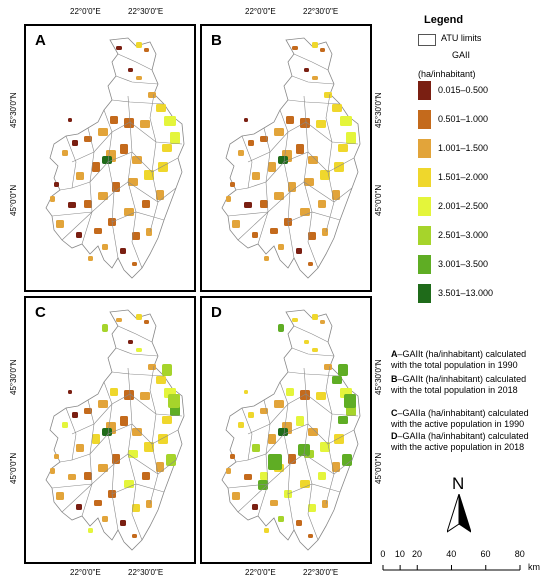 This screenshot has width=550, height=586. I want to click on legend-class-label-5: 2.001–2.500, so click(463, 206).